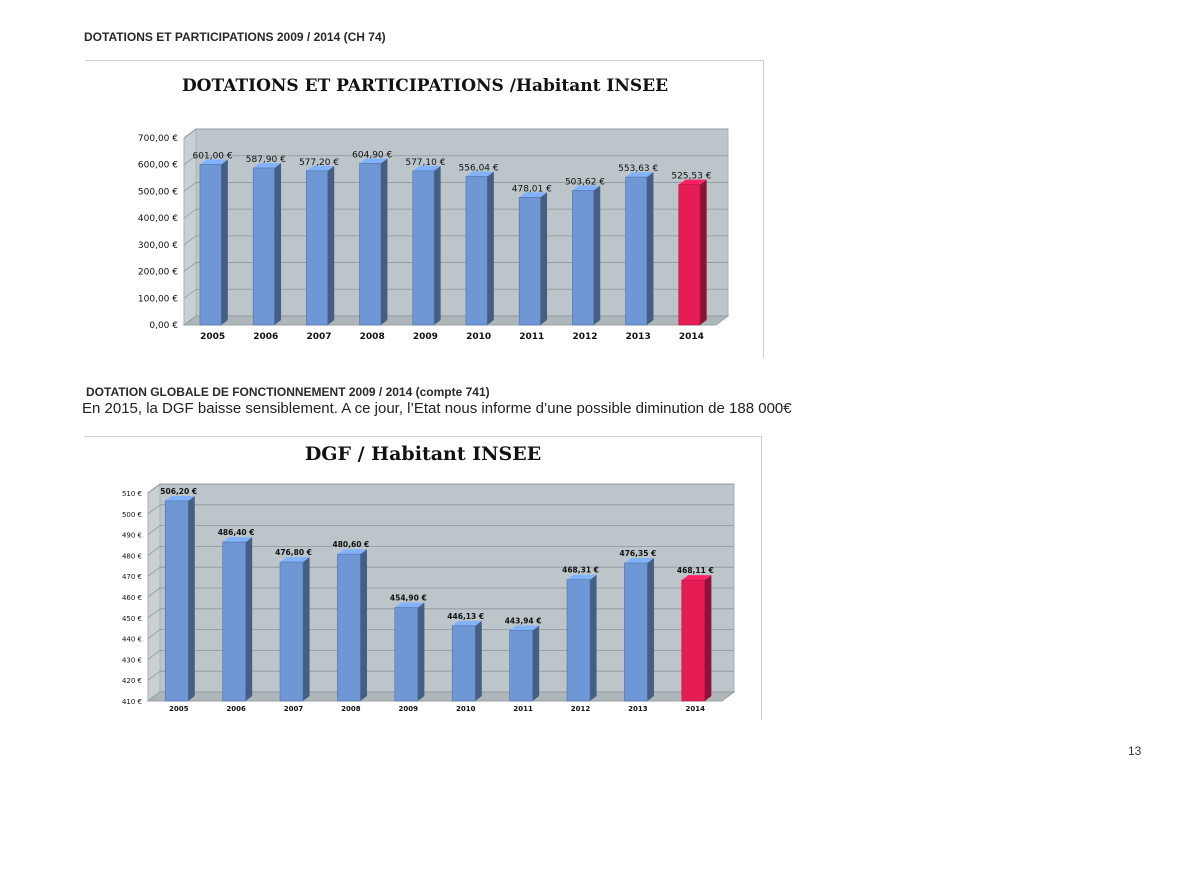  I want to click on data-label: 503,62 €, so click(585, 182).